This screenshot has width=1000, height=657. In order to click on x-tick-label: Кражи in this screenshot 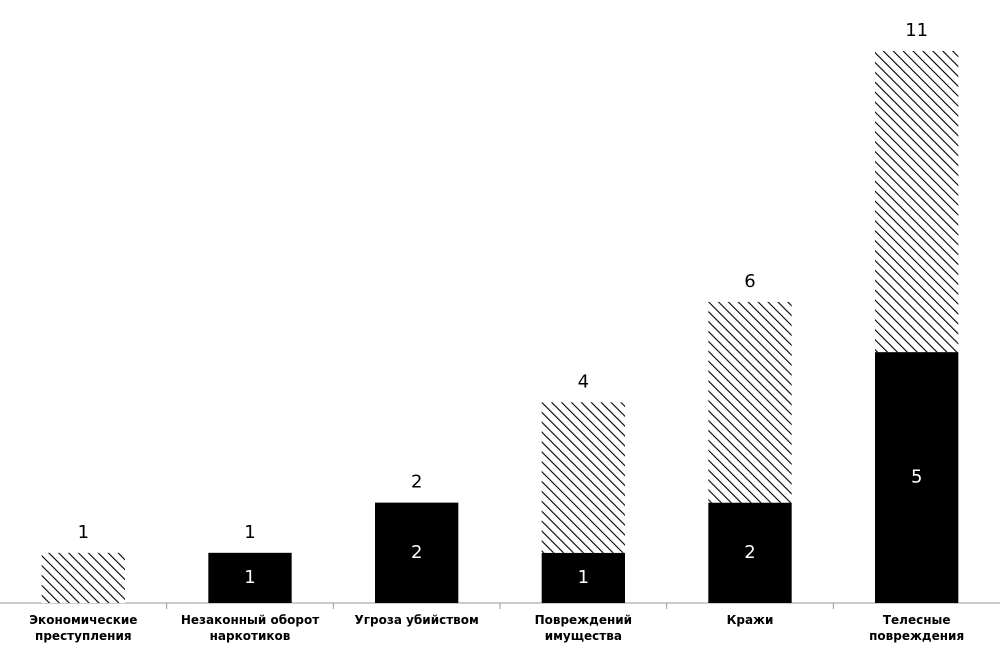, I will do `click(750, 620)`.